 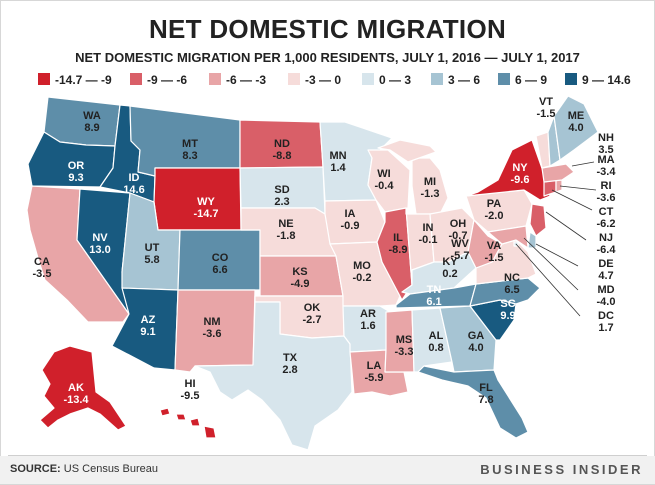 What do you see at coordinates (520, 174) in the screenshot?
I see `label-NY: NY -9.6` at bounding box center [520, 174].